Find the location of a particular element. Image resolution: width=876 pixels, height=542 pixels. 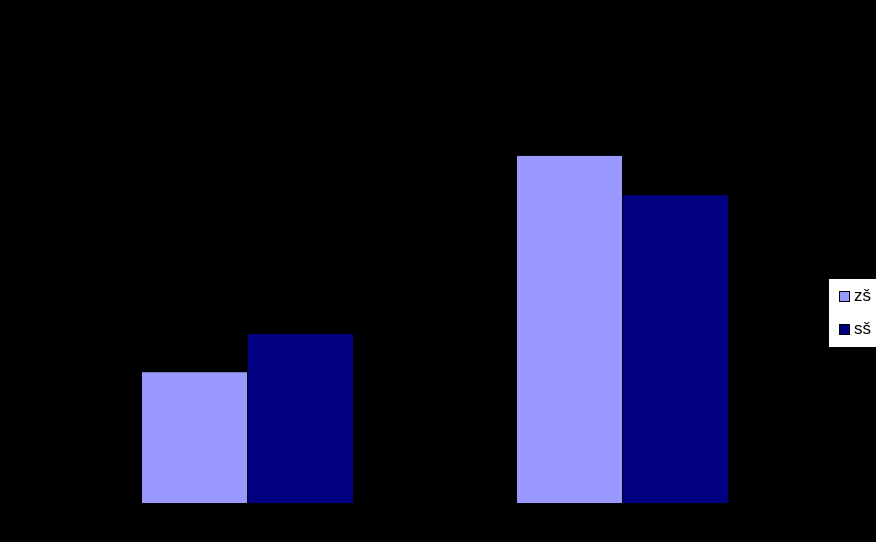

legend-label-zs: zš is located at coordinates (862, 295).